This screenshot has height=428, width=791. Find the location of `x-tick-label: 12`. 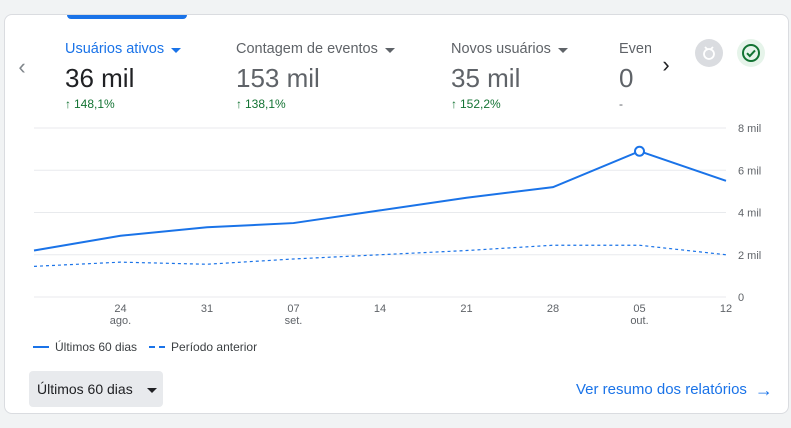

x-tick-label: 12 is located at coordinates (726, 309).